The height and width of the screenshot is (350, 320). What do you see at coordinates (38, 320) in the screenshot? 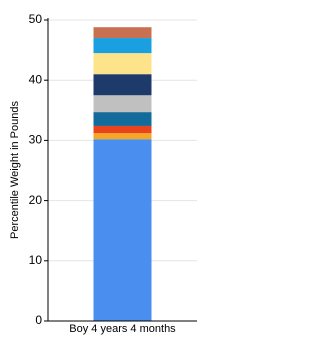
I see `y-tick-label: 0` at bounding box center [38, 320].